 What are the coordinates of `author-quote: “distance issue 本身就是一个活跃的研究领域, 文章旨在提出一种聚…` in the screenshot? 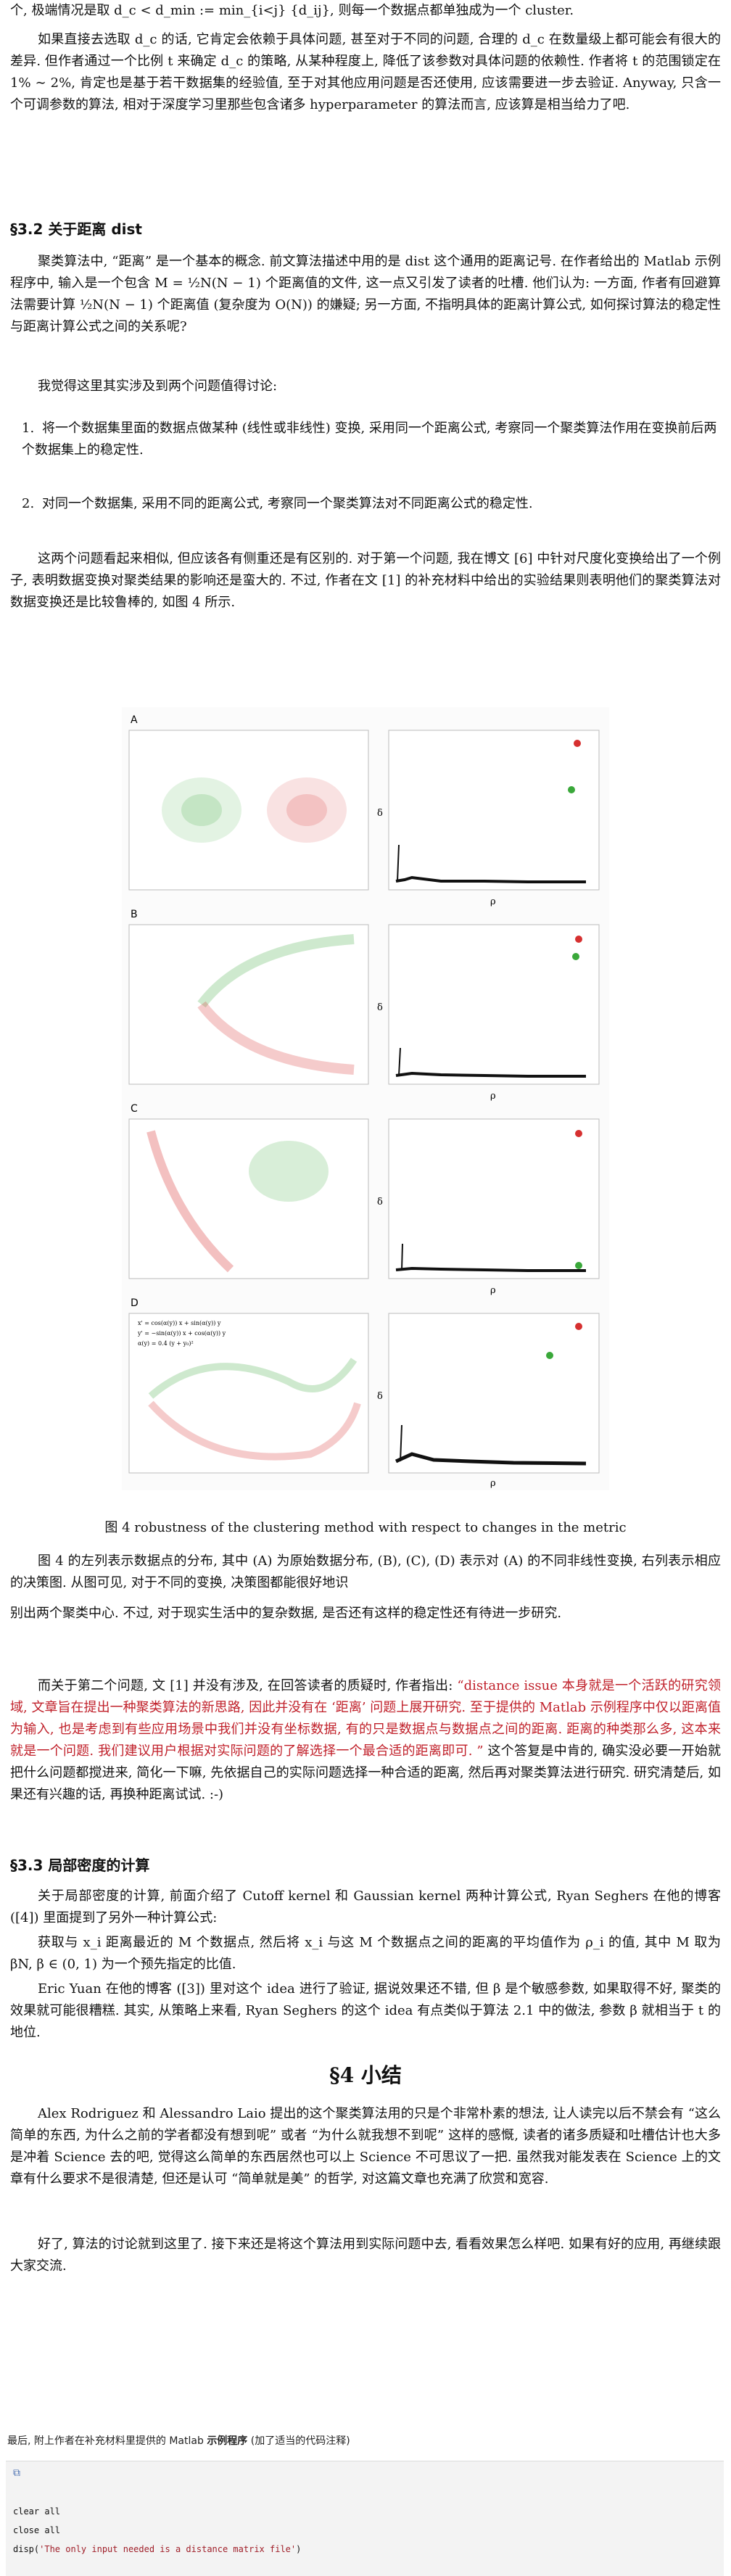 It's located at (365, 1719).